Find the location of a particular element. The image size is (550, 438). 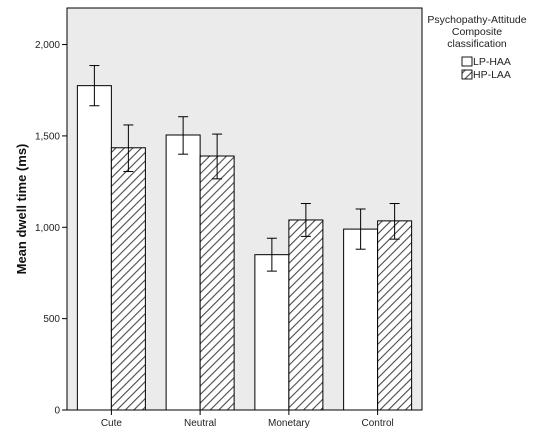

error-bar-hp-laa-cute is located at coordinates (128, 148).